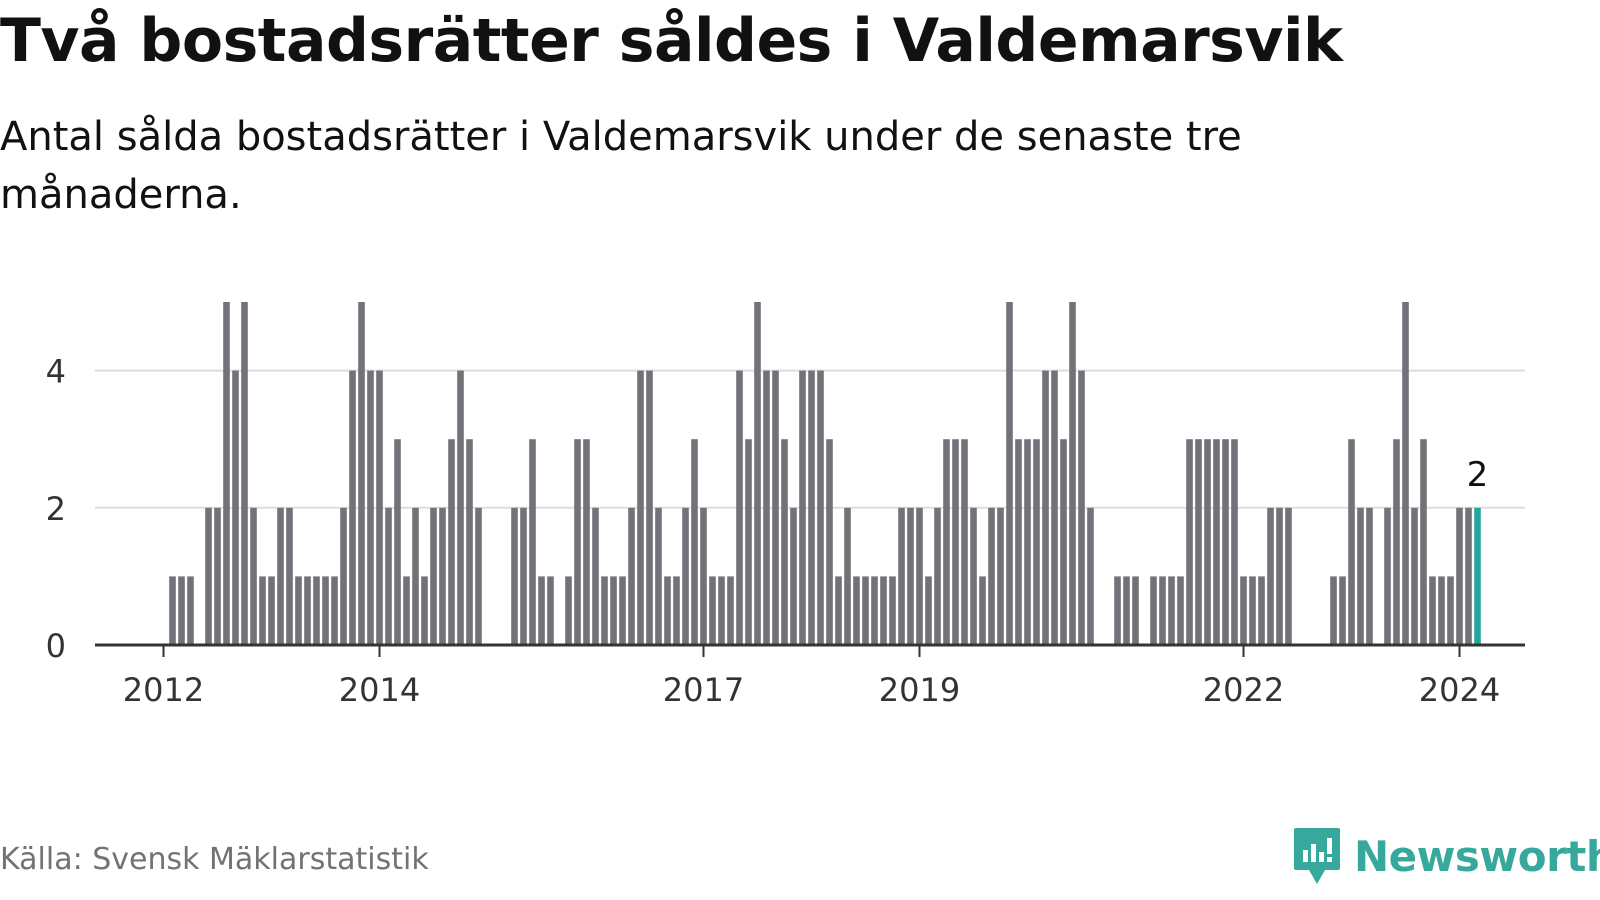 The image size is (1600, 900). Describe the element at coordinates (56, 646) in the screenshot. I see `y-tick-label: 0` at that location.